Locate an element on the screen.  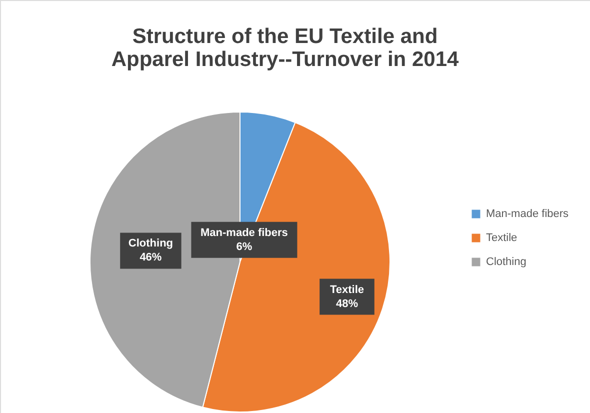
slice-label: Textile is located at coordinates (347, 290).